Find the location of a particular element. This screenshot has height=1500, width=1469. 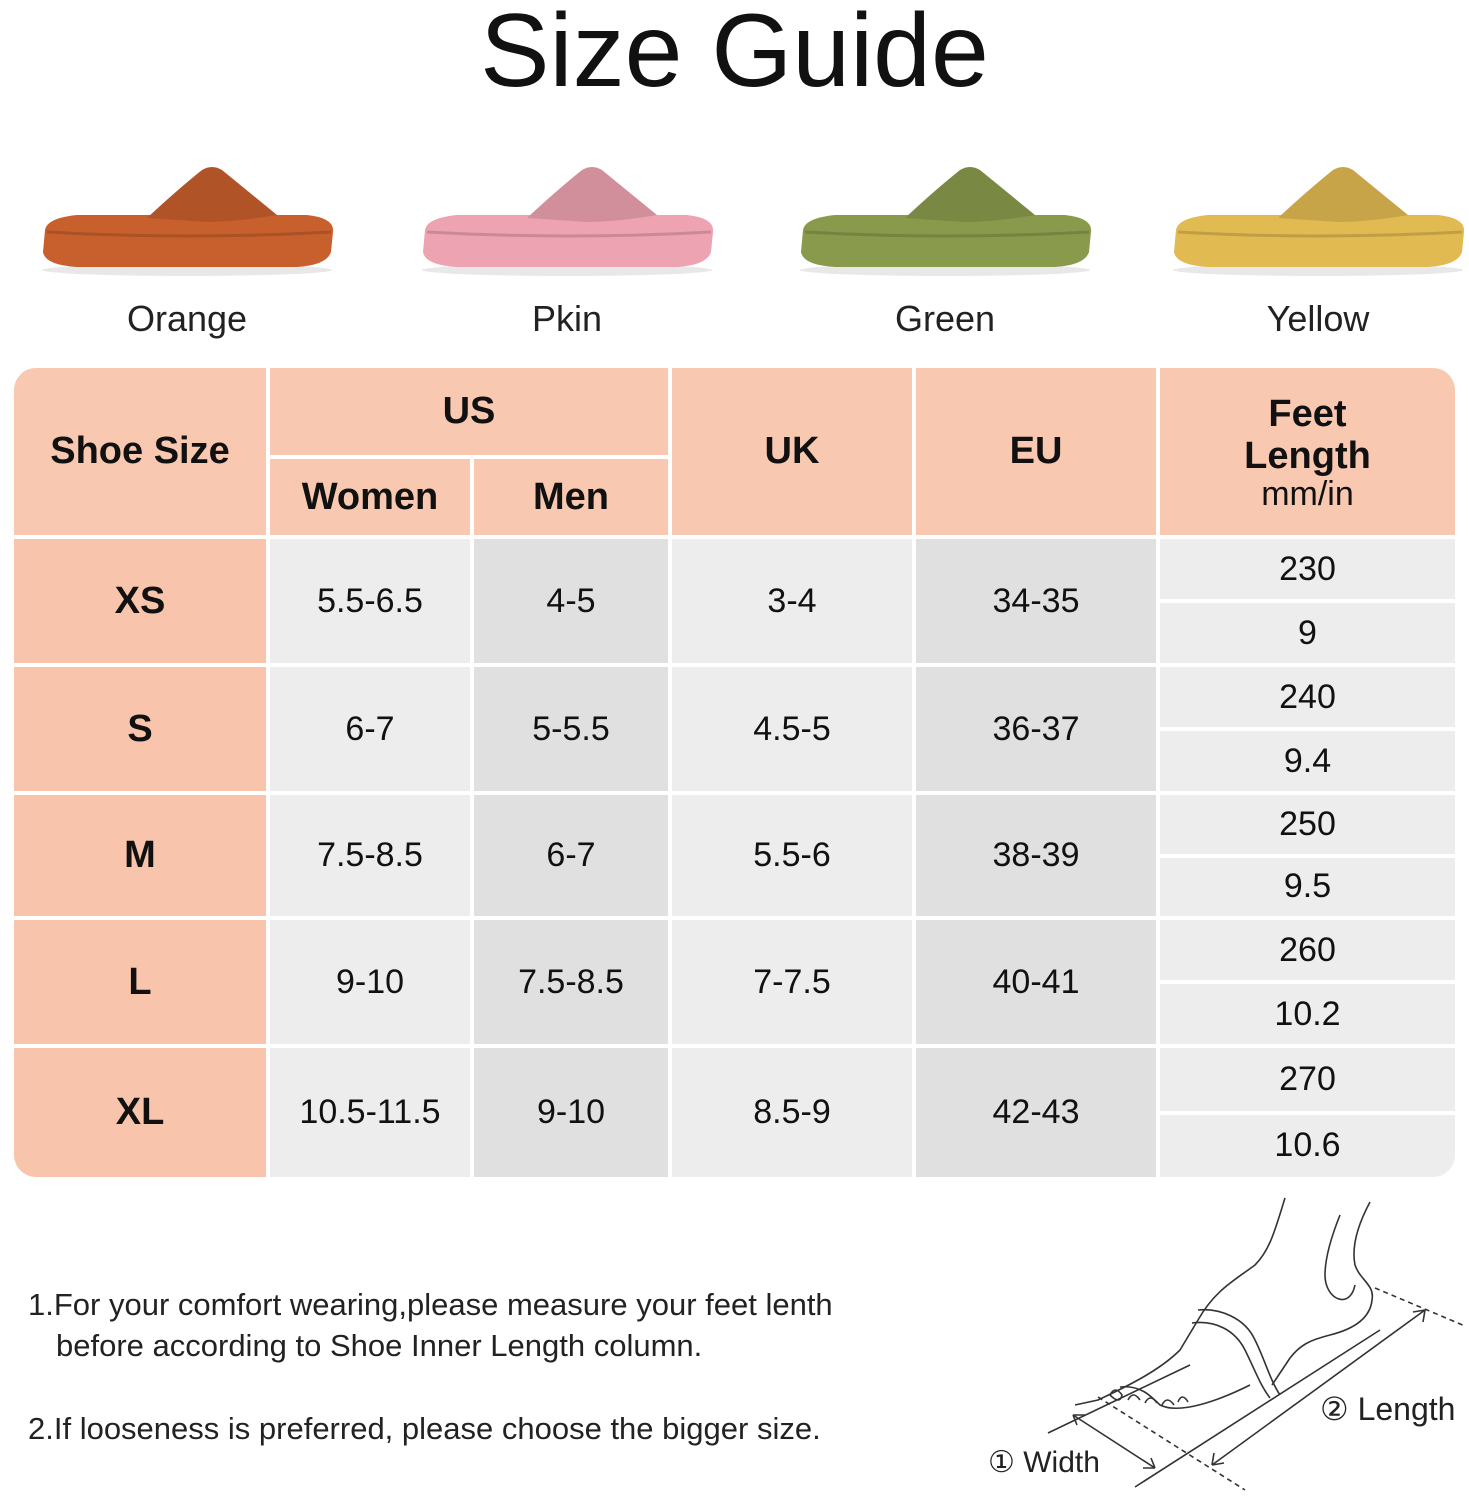

feet-mm: 270 is located at coordinates (1307, 1079).